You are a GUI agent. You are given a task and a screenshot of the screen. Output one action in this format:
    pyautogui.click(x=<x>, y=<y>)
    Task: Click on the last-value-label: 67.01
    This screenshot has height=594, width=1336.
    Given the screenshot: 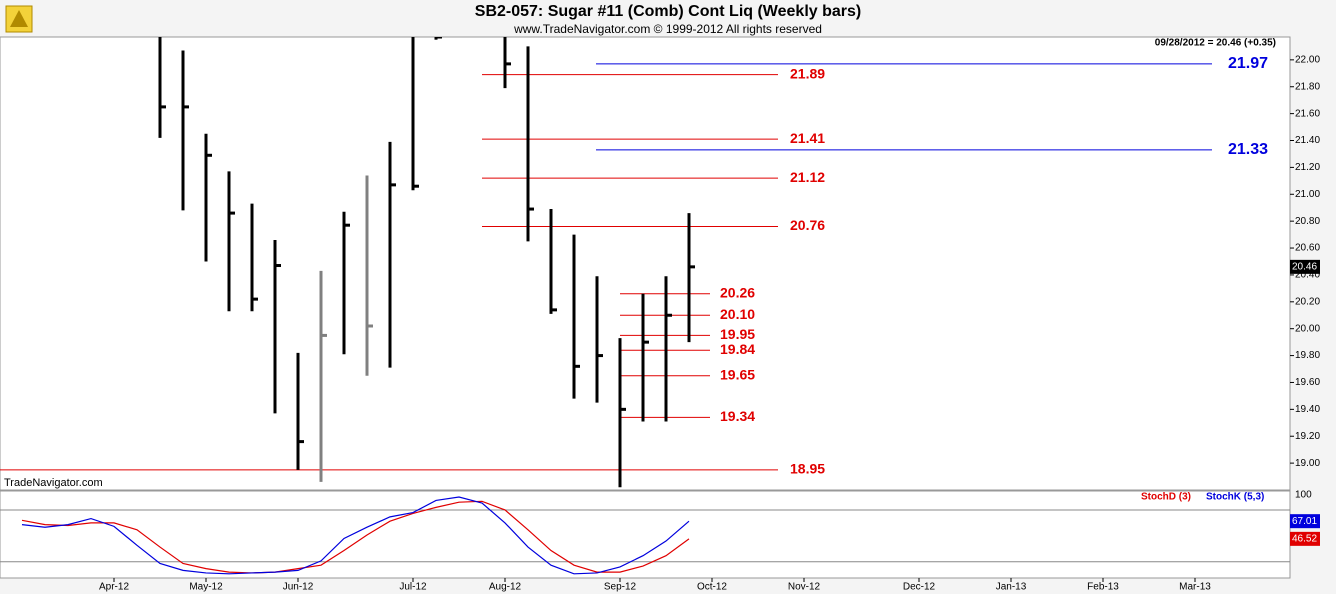 What is the action you would take?
    pyautogui.click(x=1304, y=521)
    